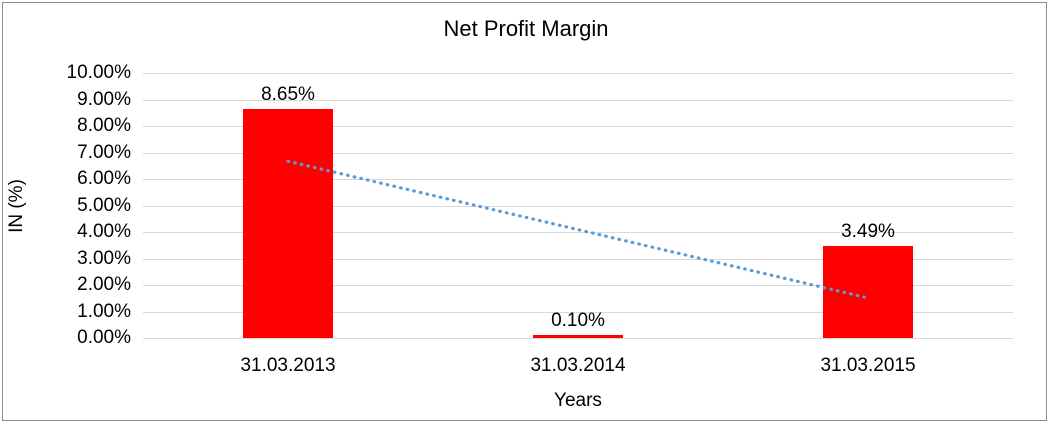 The width and height of the screenshot is (1052, 426). I want to click on bar-value-label: 0.10%, so click(578, 320).